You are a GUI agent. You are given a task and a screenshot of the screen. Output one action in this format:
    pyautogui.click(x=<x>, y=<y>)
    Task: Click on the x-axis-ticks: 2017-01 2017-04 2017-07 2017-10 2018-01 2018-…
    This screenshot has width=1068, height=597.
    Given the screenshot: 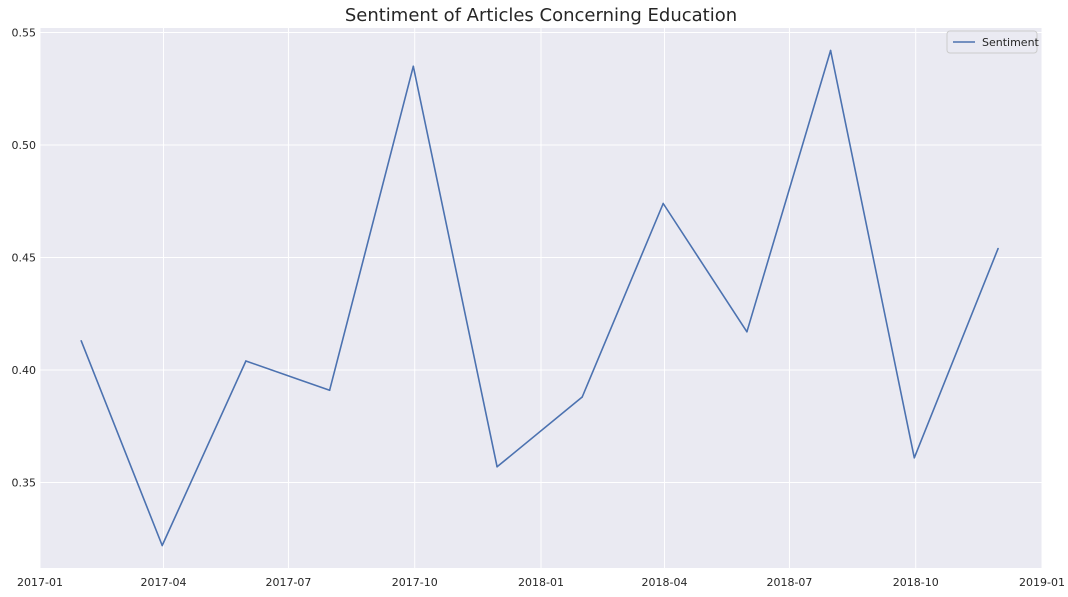 What is the action you would take?
    pyautogui.click(x=541, y=582)
    